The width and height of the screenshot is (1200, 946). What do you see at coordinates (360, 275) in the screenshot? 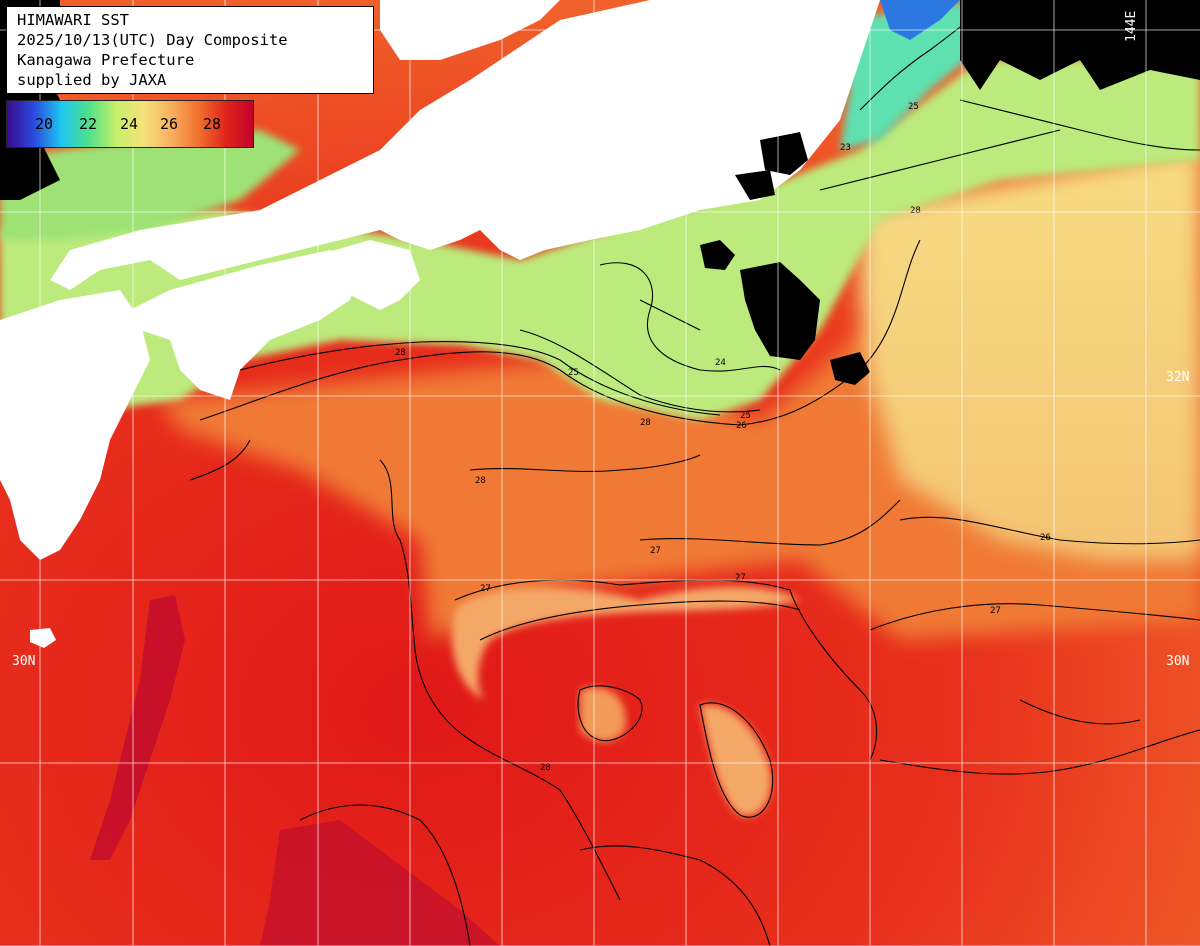
I see `land-kii` at bounding box center [360, 275].